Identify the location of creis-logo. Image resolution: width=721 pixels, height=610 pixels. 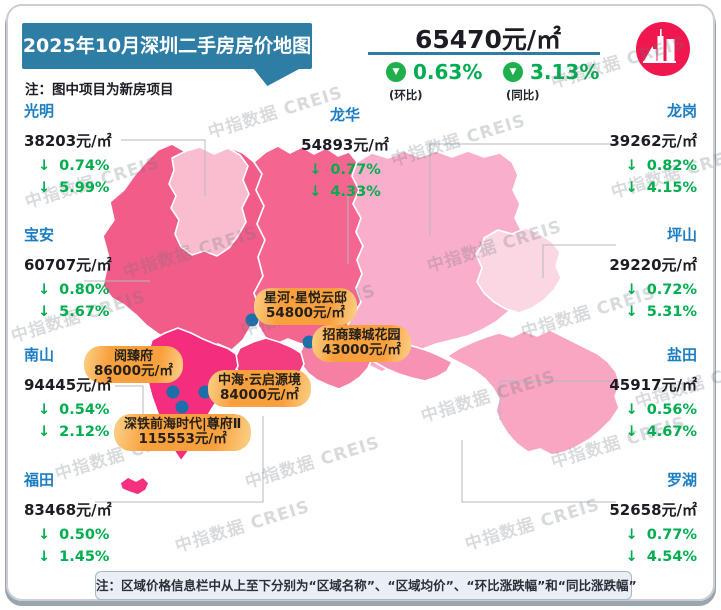
(663, 49).